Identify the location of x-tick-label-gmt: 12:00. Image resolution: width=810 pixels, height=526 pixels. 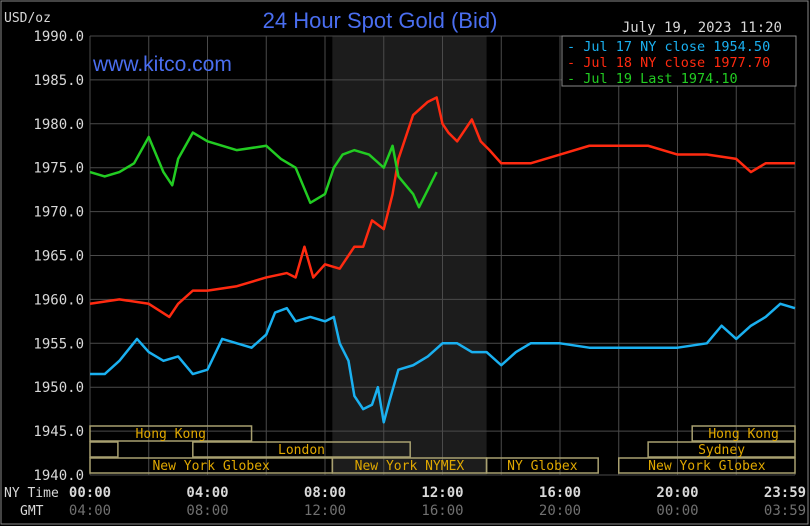
(325, 511).